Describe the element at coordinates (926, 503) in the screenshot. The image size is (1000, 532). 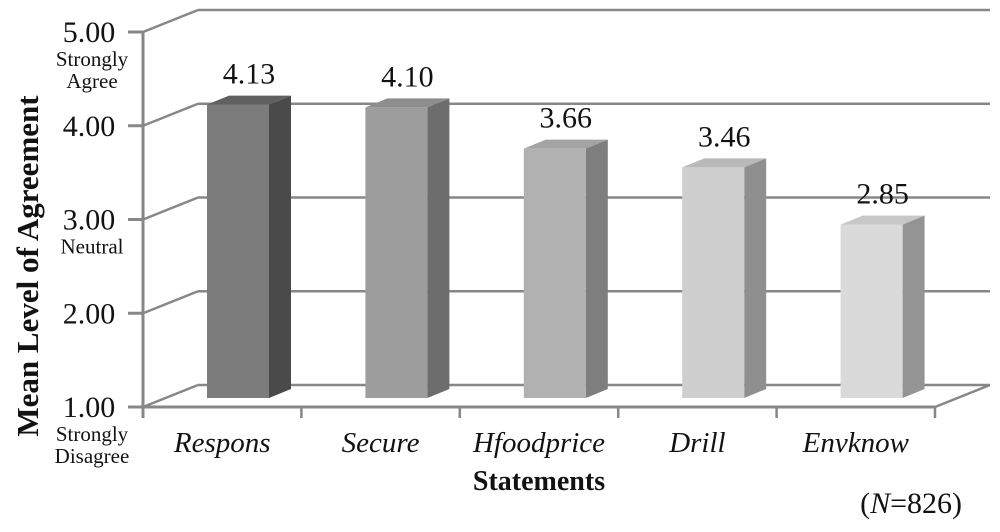
I see `note-value: =826)` at that location.